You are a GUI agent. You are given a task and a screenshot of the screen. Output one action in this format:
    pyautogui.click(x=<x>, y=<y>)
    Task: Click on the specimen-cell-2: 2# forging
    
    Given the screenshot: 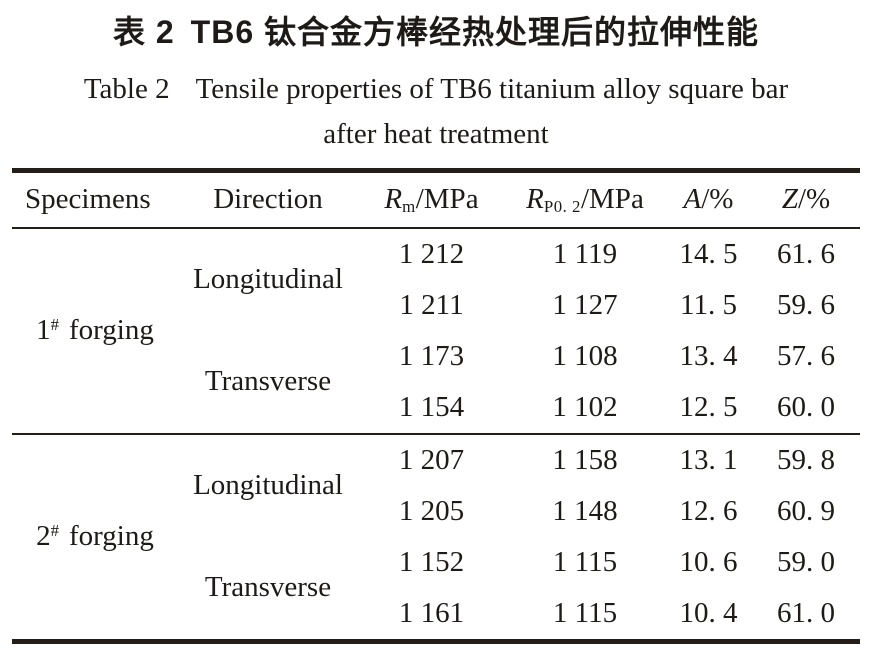 What is the action you would take?
    pyautogui.click(x=95, y=538)
    